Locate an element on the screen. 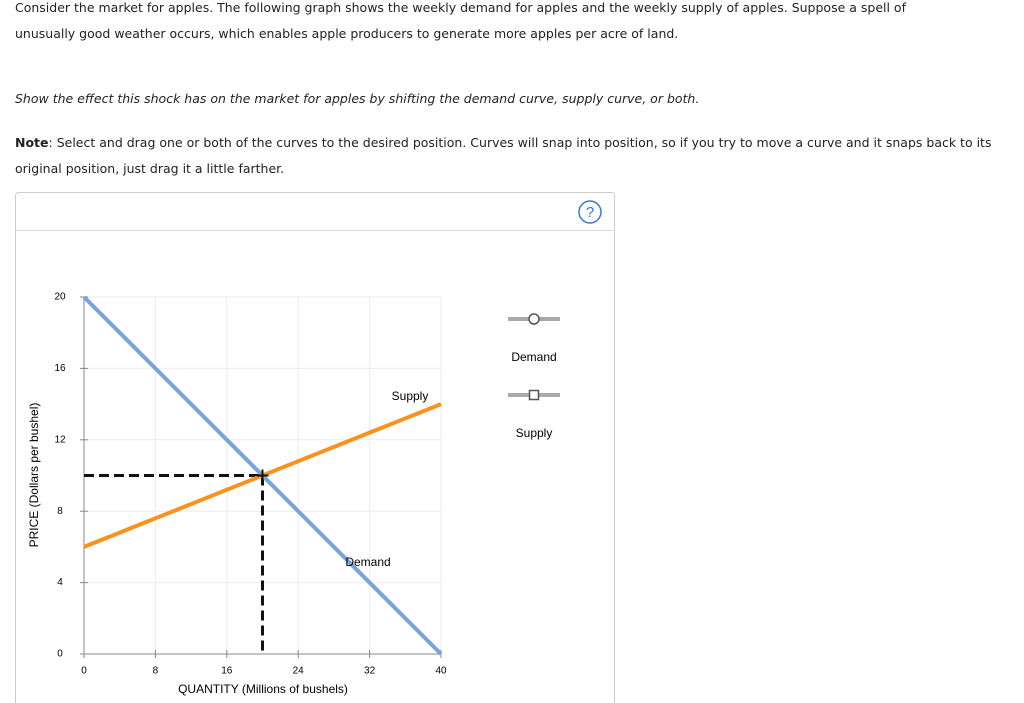 The height and width of the screenshot is (703, 1024). equilibrium-marker is located at coordinates (262, 475).